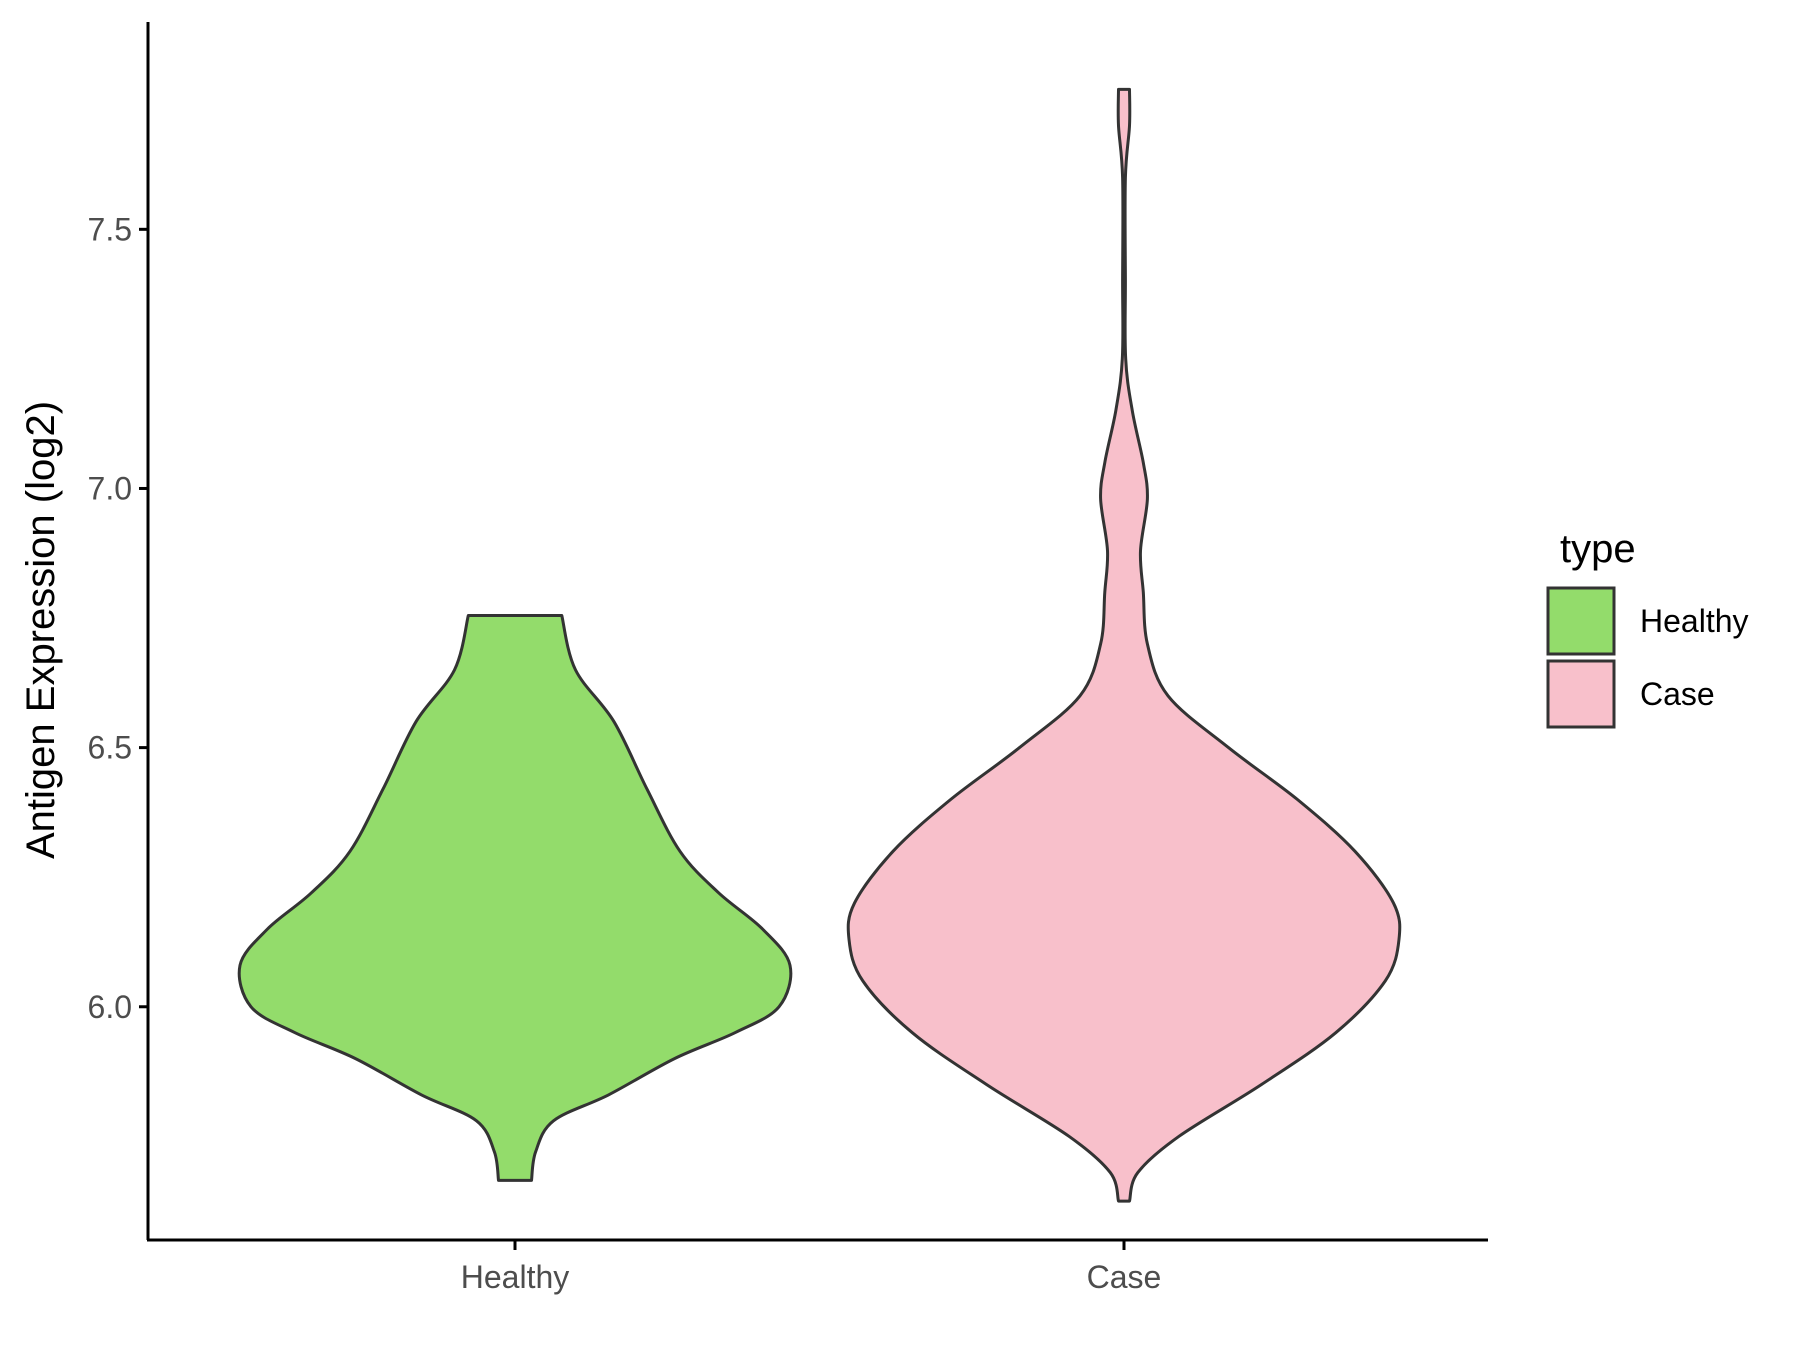  I want to click on y-tick-label: 6.5, so click(110, 748).